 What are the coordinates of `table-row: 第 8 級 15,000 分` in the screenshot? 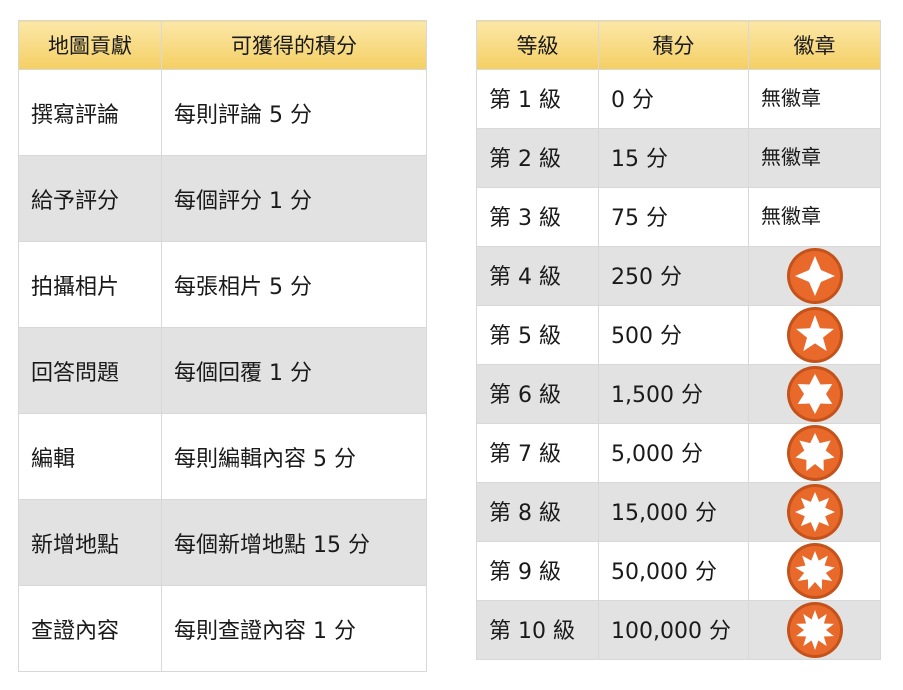 It's located at (678, 512).